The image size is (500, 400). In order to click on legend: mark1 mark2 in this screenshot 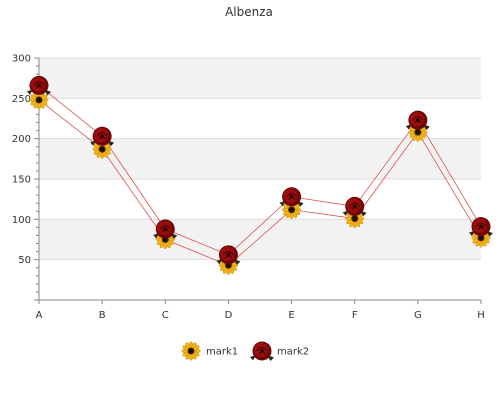, I will do `click(245, 351)`.